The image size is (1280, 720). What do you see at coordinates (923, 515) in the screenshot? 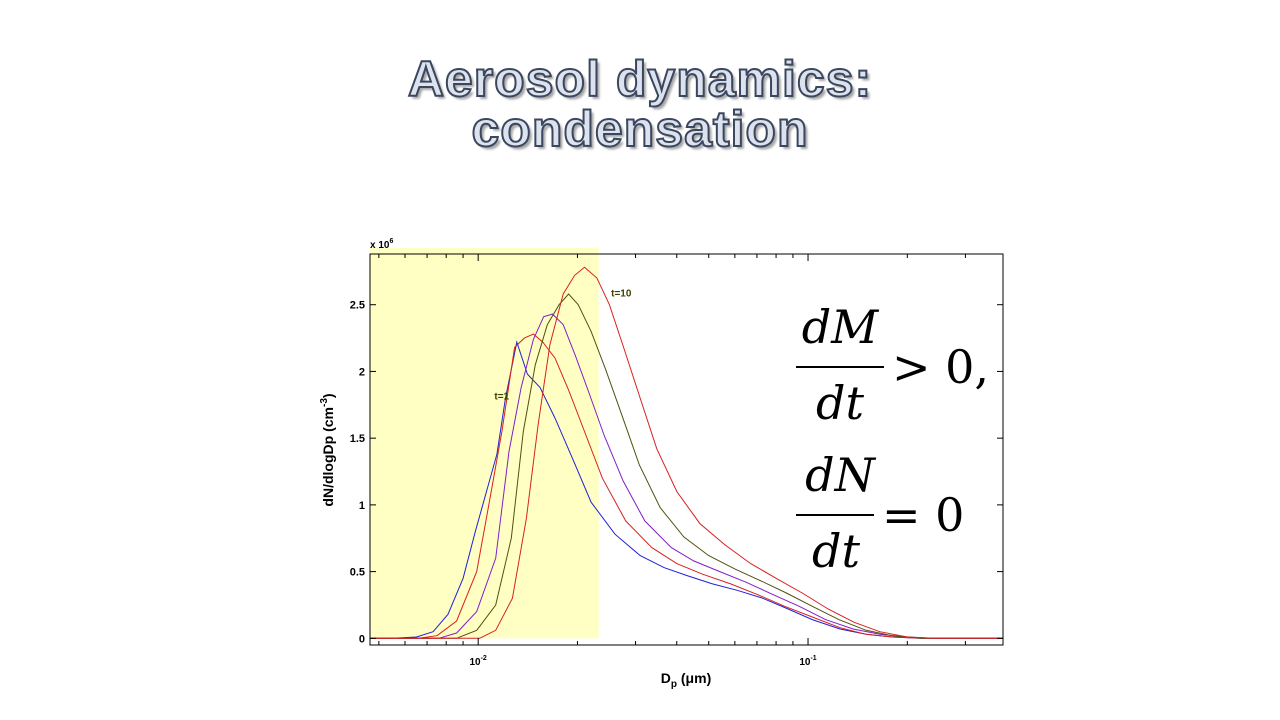
I see `equation-number-relation: = 0` at bounding box center [923, 515].